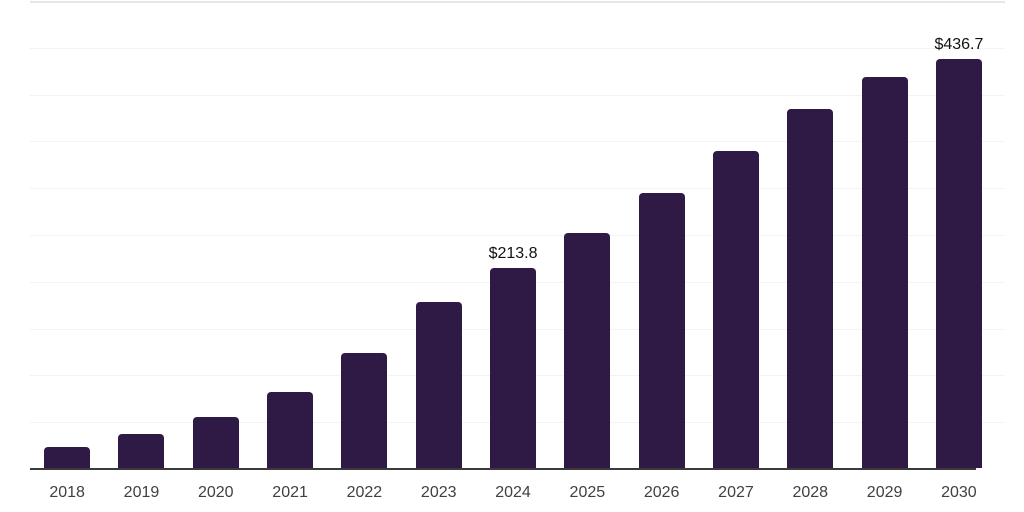  What do you see at coordinates (67, 492) in the screenshot?
I see `x-tick-2018: 2018` at bounding box center [67, 492].